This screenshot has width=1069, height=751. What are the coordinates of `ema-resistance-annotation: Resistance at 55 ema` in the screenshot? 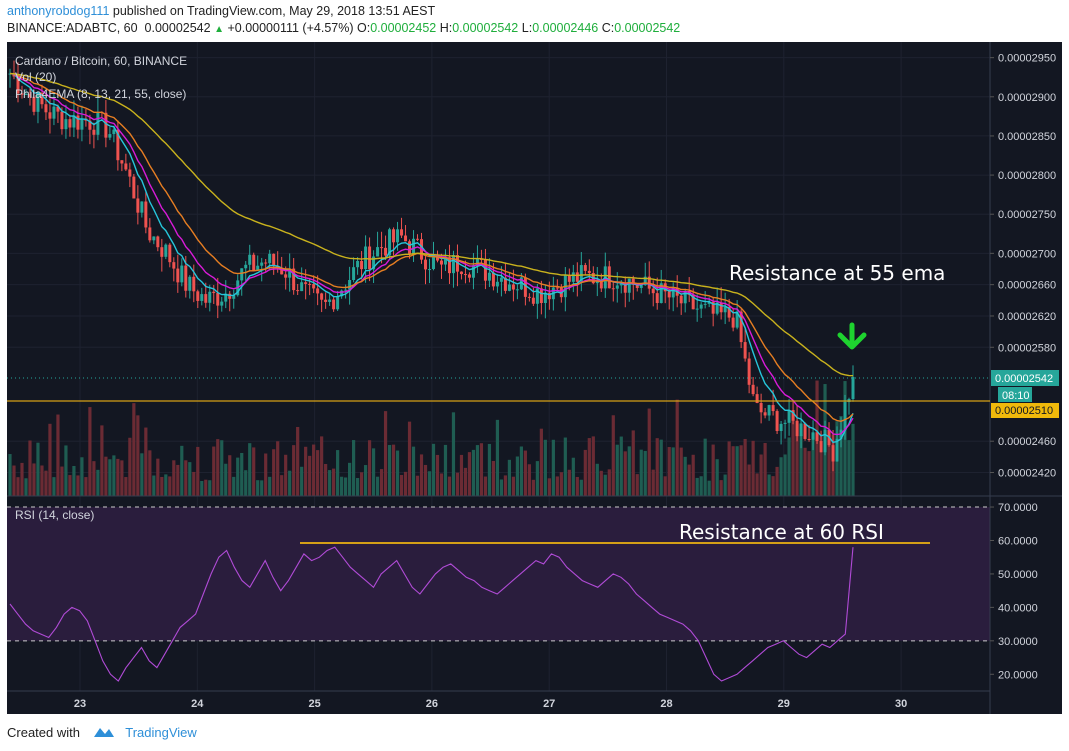 It's located at (837, 273).